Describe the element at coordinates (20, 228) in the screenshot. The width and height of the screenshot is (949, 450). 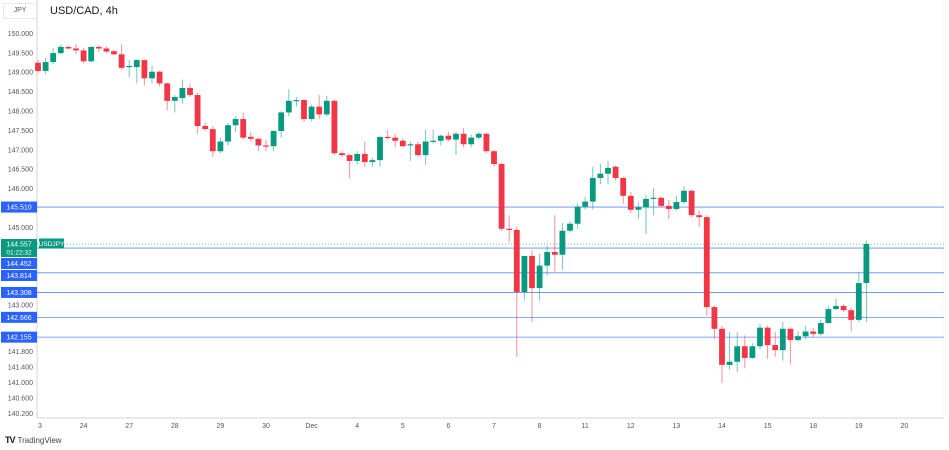
I see `y-tick-label: 145.000` at that location.